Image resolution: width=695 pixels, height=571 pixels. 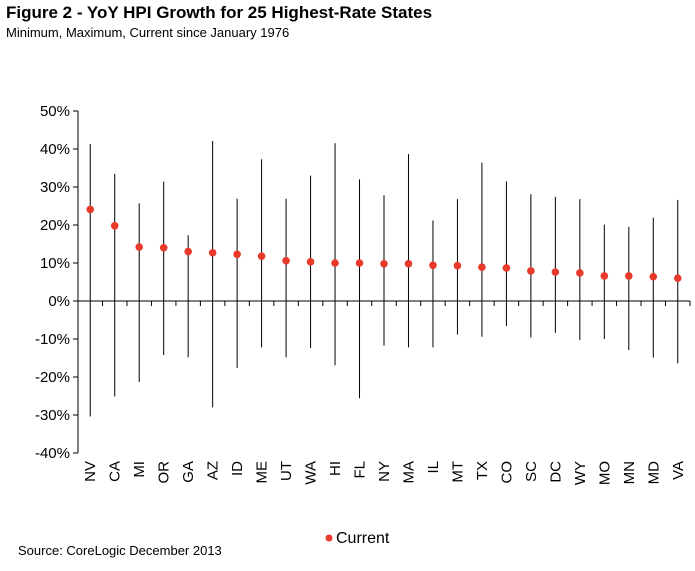 I want to click on current-point-mi, so click(x=139, y=247).